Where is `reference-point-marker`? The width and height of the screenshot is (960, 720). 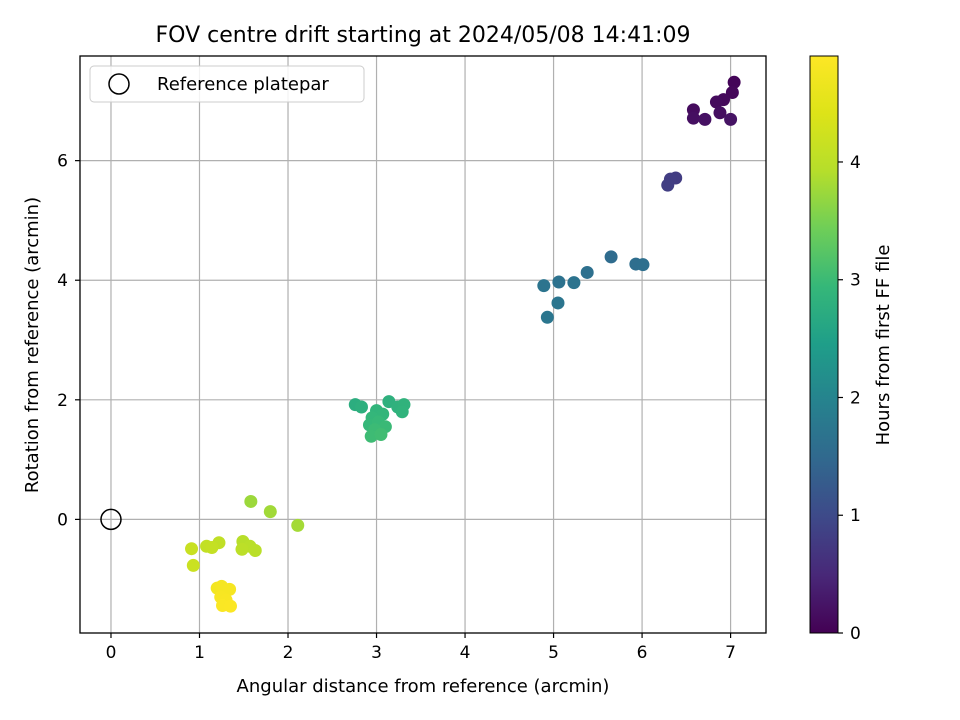
reference-point-marker is located at coordinates (111, 519).